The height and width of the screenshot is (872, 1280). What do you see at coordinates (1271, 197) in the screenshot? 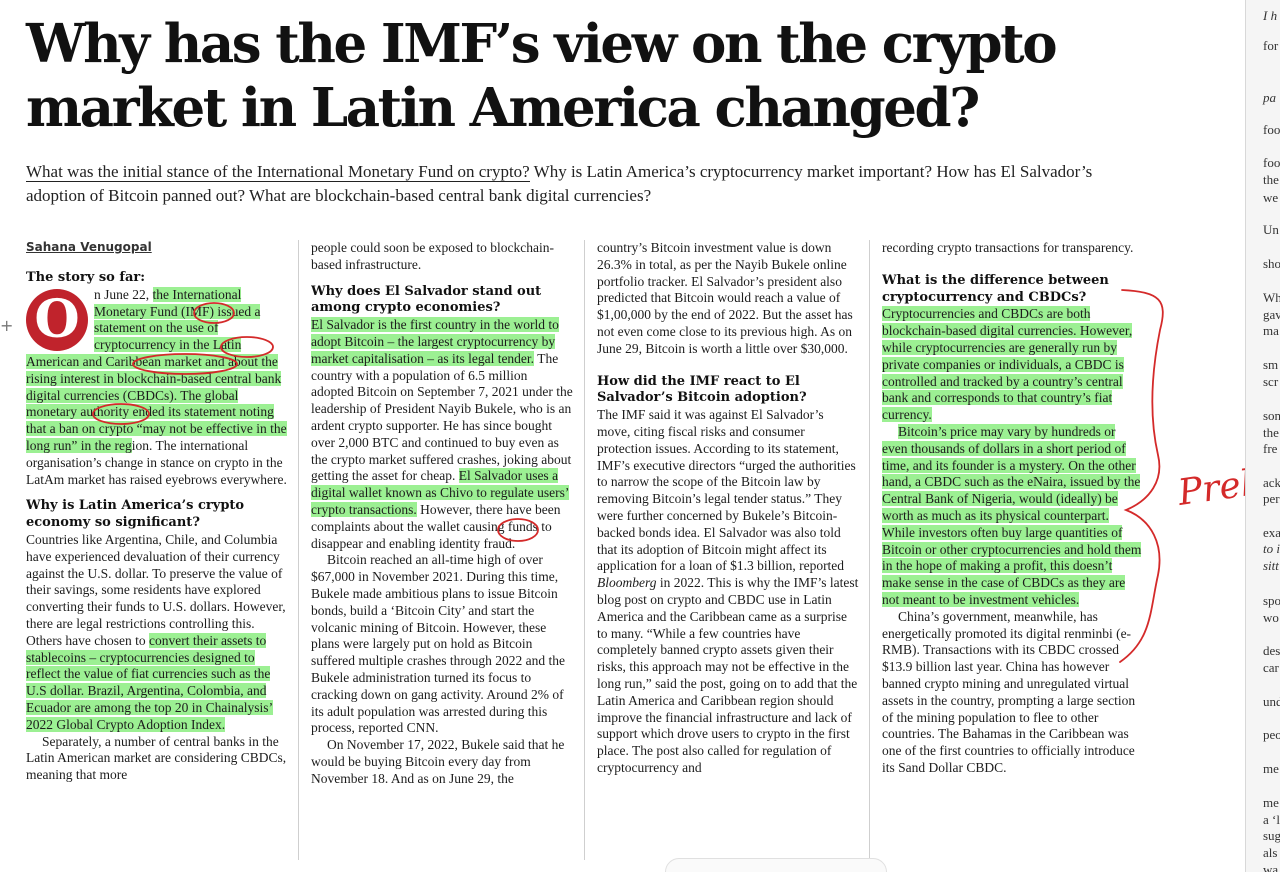
I see `adjacent-page-text-fragment: we` at bounding box center [1271, 197].